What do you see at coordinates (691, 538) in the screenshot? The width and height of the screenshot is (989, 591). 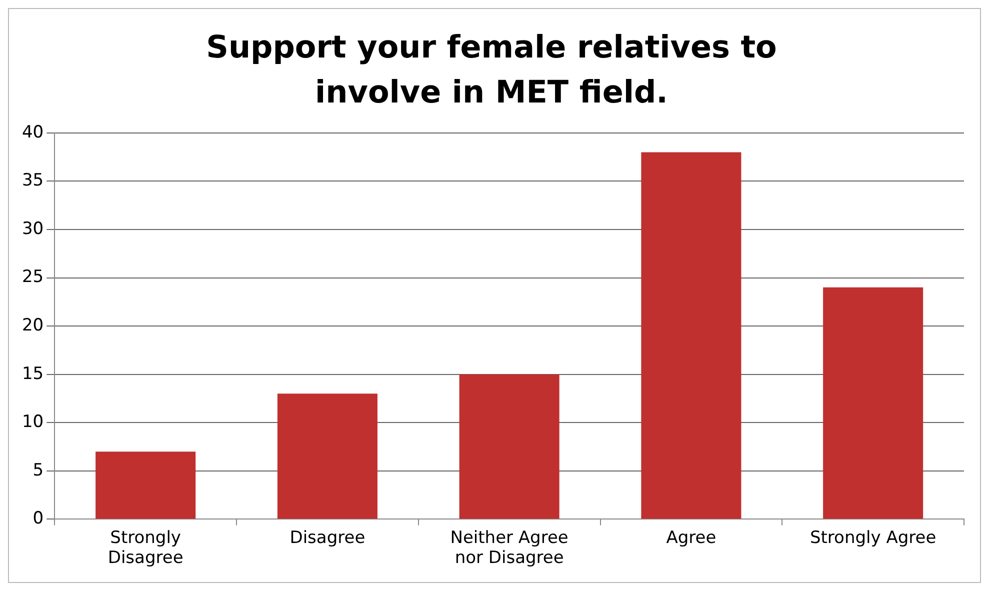 I see `x-tick-label: Agree` at bounding box center [691, 538].